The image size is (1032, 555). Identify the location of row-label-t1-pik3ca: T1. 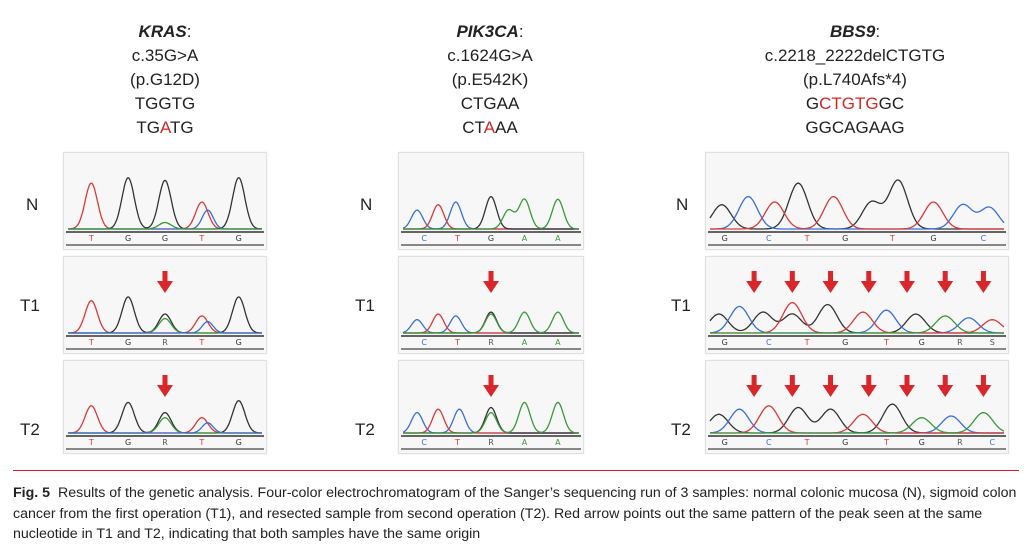
(365, 305).